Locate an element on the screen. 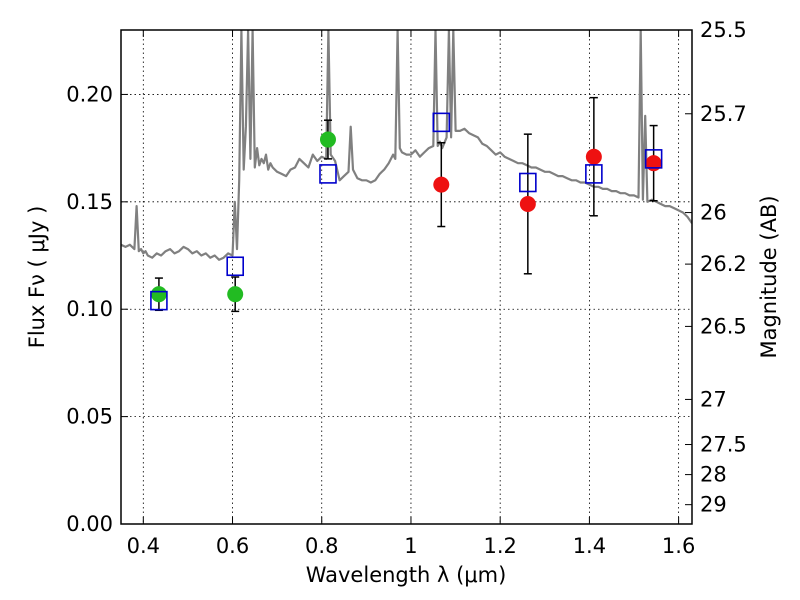  x-tick-label: 0.6 is located at coordinates (232, 546).